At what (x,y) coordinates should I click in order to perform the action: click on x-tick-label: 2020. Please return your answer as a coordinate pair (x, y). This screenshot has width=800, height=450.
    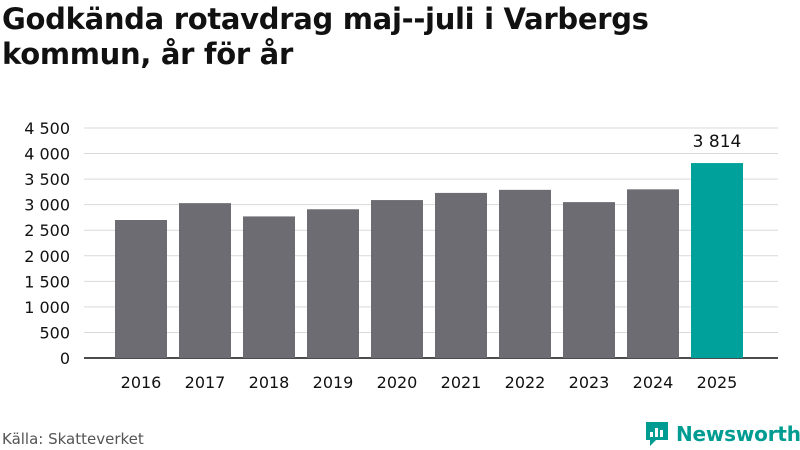
    Looking at the image, I should click on (397, 382).